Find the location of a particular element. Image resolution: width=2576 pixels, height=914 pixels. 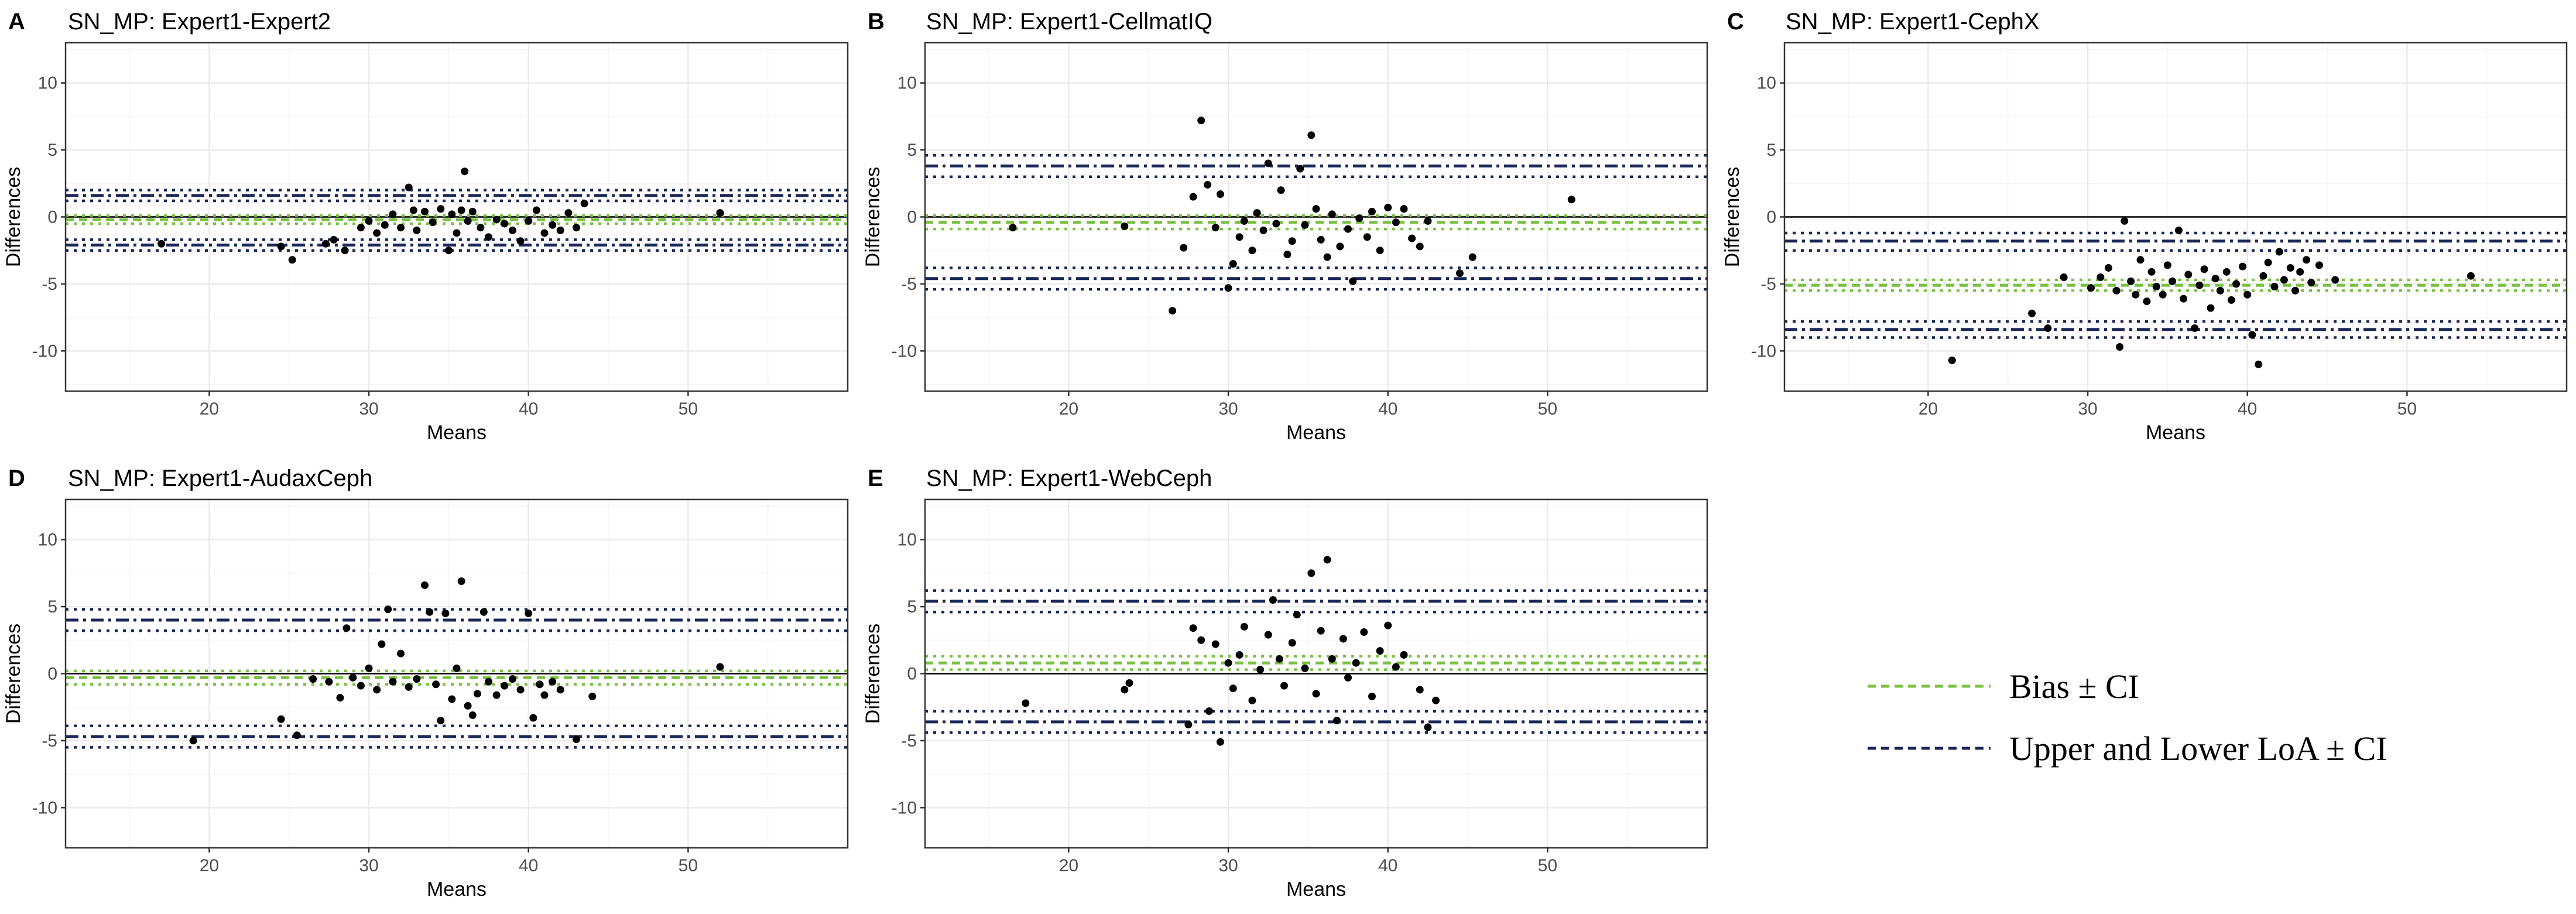

panel-letter: C is located at coordinates (1735, 22).